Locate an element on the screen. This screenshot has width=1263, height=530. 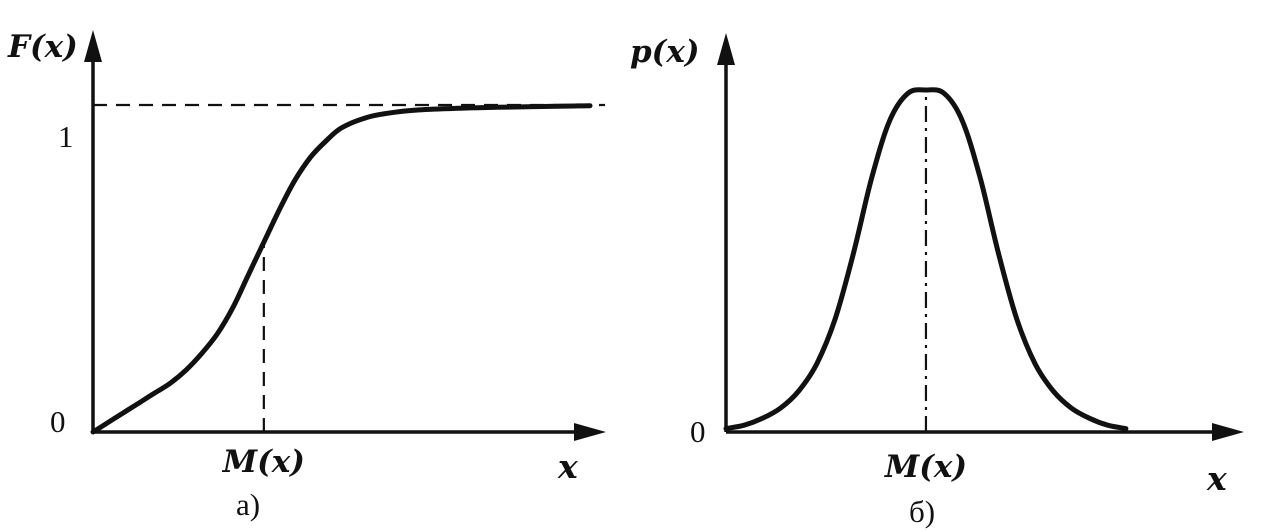
panel-a-y-tick-label: 0 is located at coordinates (58, 421).